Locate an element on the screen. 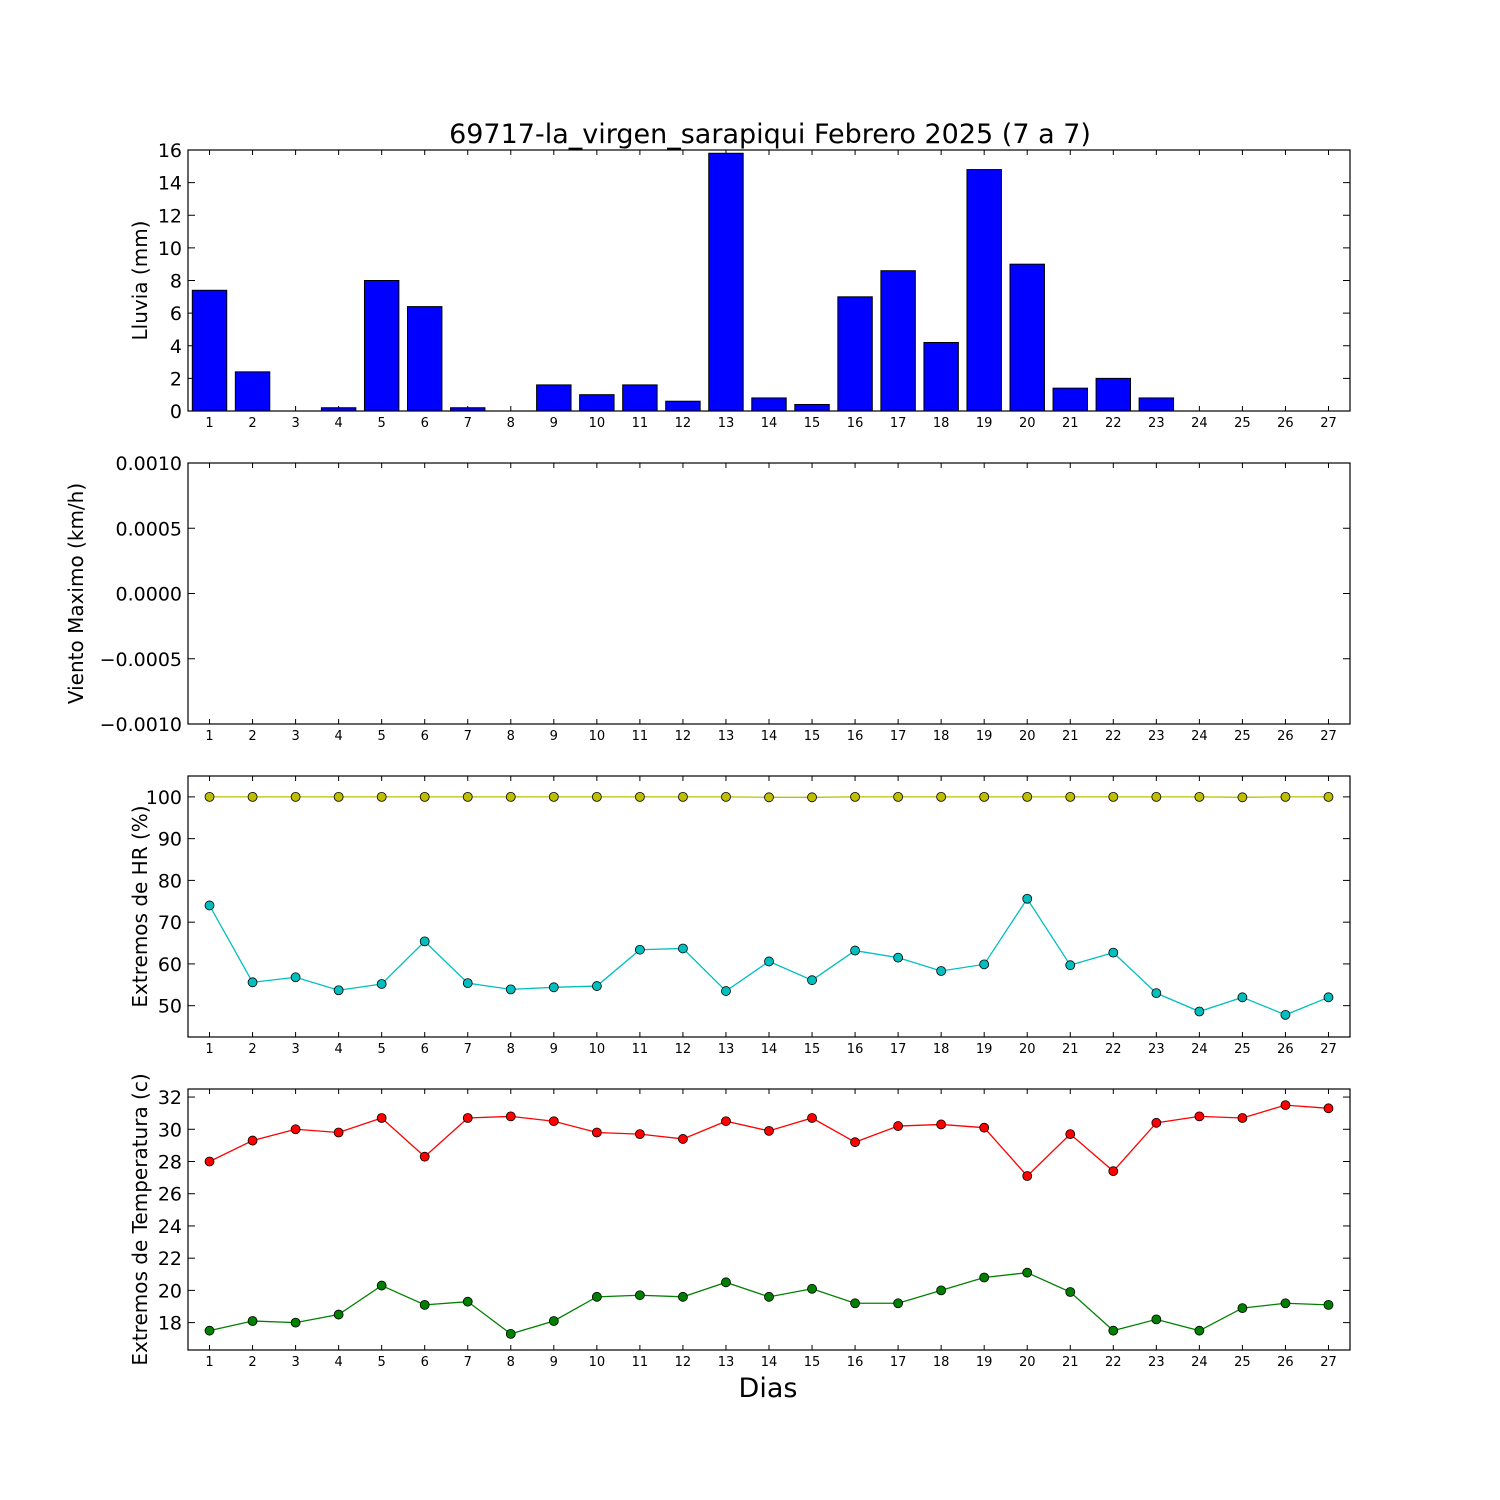  x-tick-label: 16 is located at coordinates (855, 1362).